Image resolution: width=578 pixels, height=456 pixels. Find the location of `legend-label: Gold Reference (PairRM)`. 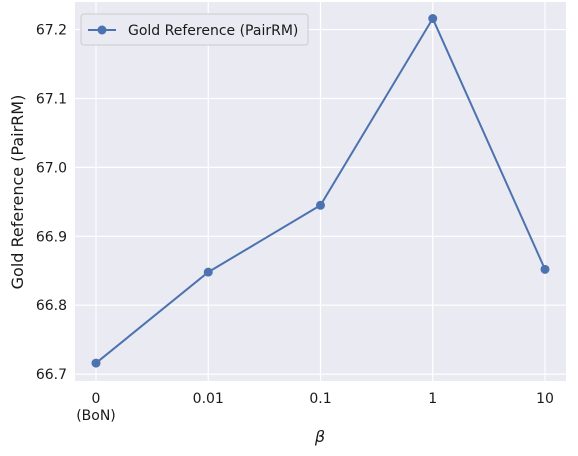

legend-label: Gold Reference (PairRM) is located at coordinates (213, 31).